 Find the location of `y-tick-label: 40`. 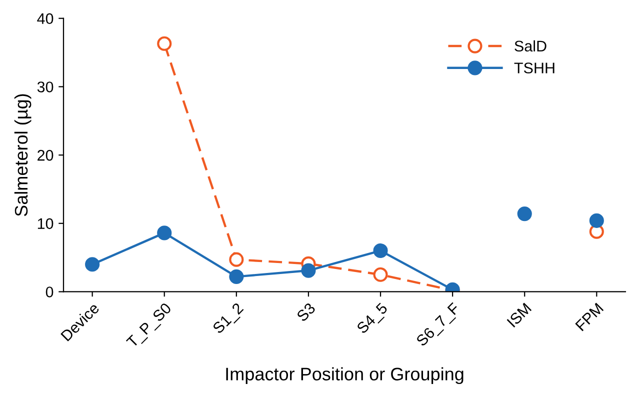

y-tick-label: 40 is located at coordinates (45, 18).